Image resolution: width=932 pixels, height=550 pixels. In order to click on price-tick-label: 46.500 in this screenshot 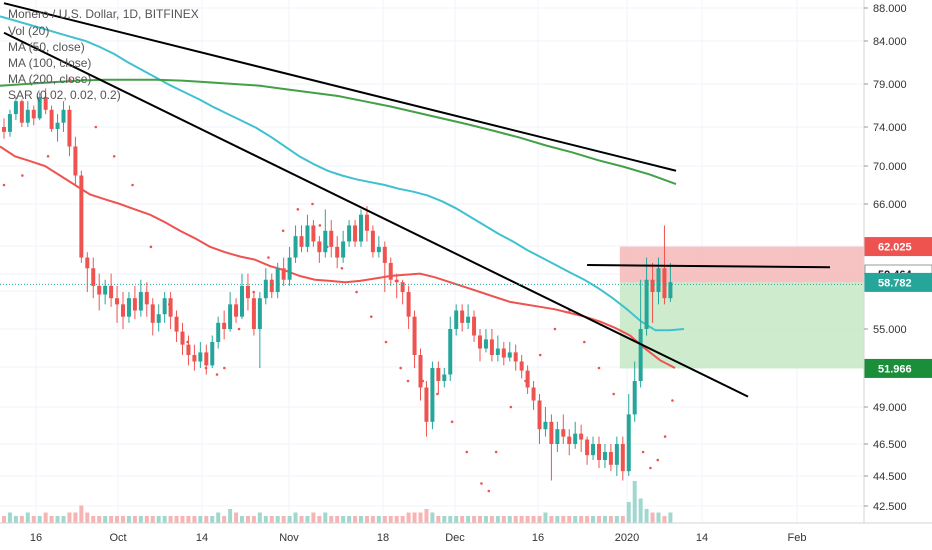, I will do `click(890, 445)`.